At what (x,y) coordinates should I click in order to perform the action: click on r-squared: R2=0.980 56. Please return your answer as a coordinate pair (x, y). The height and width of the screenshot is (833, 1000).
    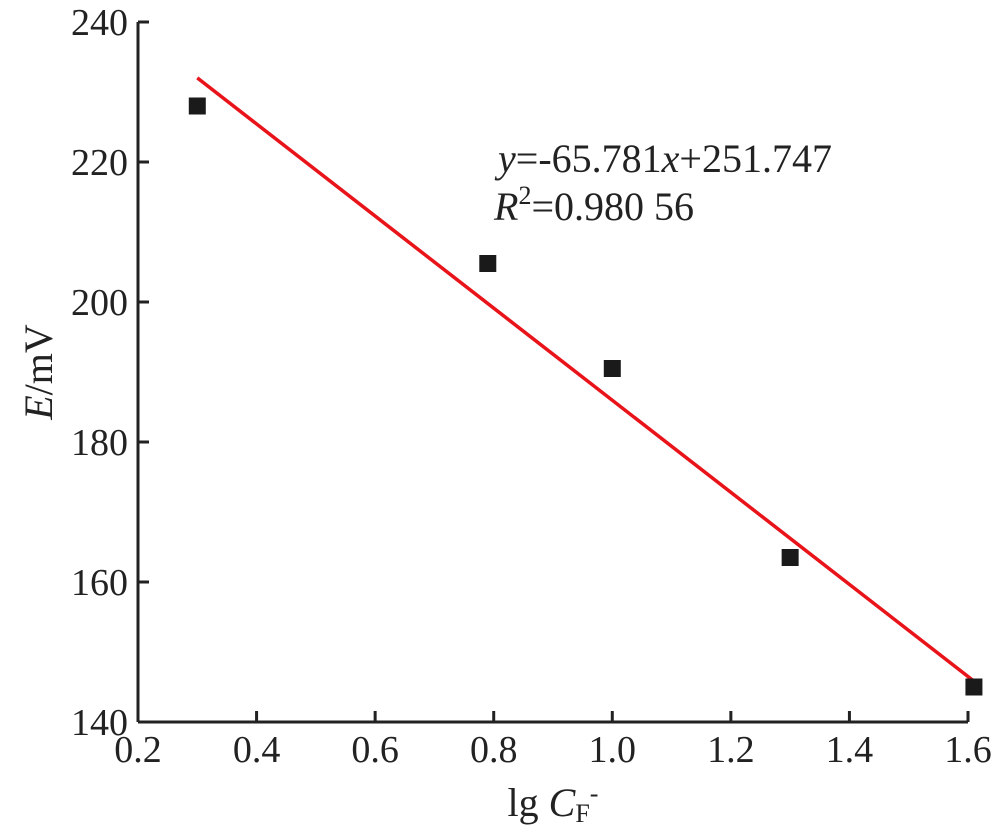
    Looking at the image, I should click on (593, 205).